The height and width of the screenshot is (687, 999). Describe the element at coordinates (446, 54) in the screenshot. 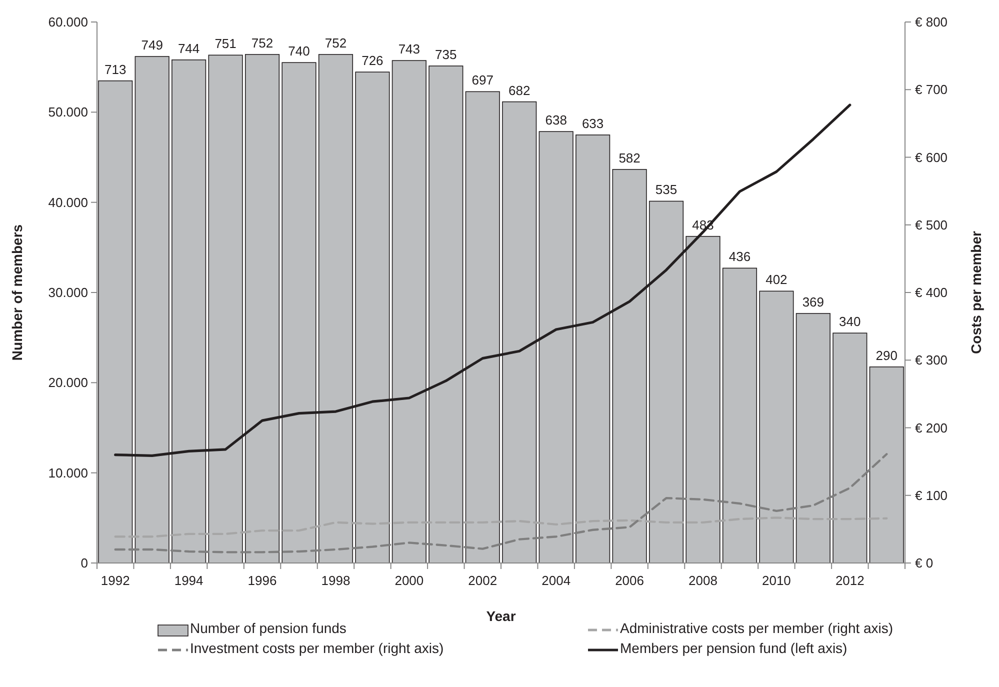

I see `data-label: 735` at that location.